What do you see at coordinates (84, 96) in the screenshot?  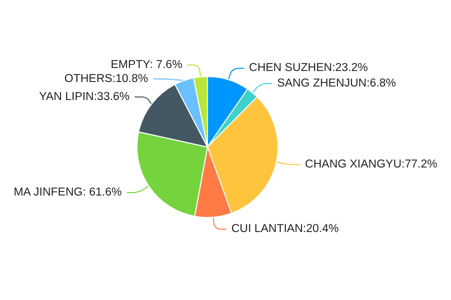 I see `slice-label: YAN LIPIN:33.6%` at bounding box center [84, 96].